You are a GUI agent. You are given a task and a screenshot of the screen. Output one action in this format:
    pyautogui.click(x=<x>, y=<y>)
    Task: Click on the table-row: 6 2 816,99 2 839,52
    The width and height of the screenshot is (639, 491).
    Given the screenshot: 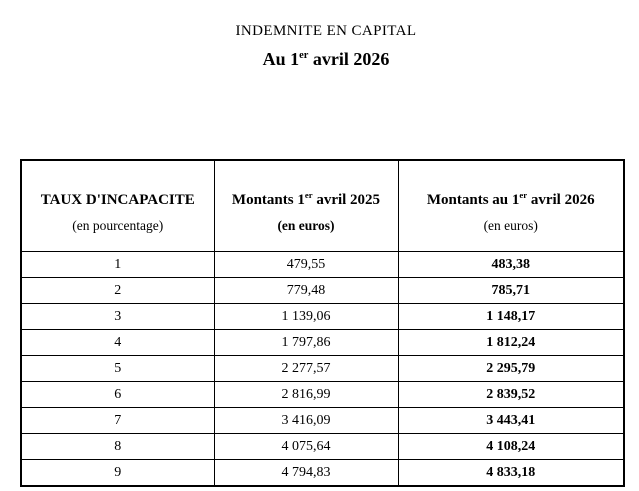 What is the action you would take?
    pyautogui.click(x=322, y=394)
    